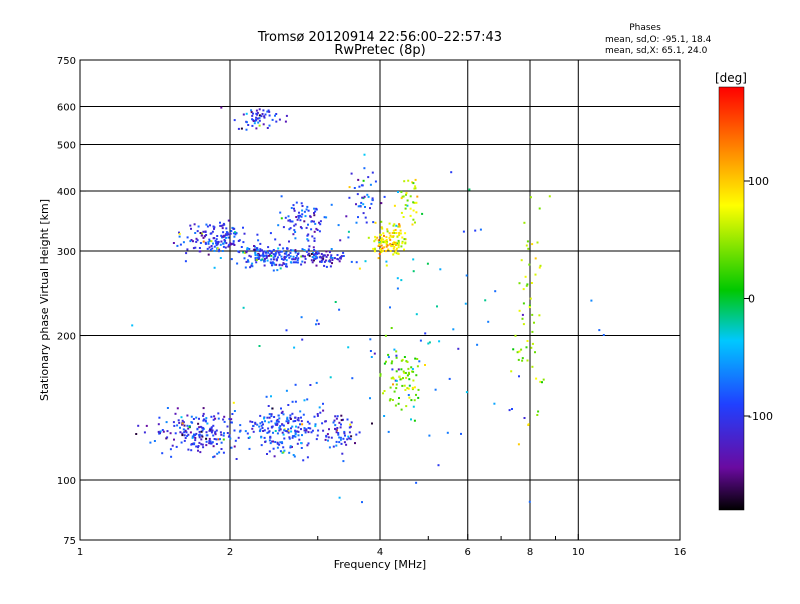  Describe the element at coordinates (656, 51) in the screenshot. I see `stats-line-x: mean, sd,X: 65.1, 24.0` at that location.